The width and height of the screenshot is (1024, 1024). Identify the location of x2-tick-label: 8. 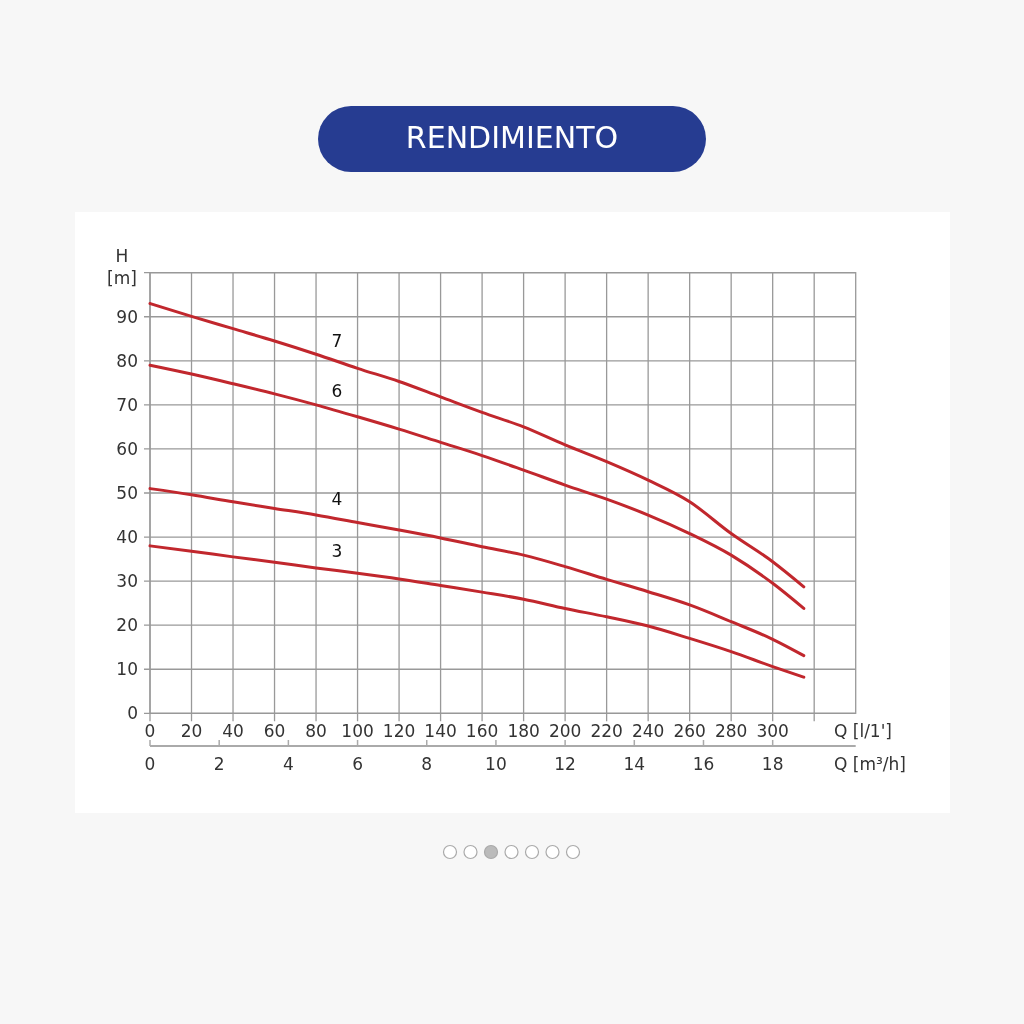
(427, 764).